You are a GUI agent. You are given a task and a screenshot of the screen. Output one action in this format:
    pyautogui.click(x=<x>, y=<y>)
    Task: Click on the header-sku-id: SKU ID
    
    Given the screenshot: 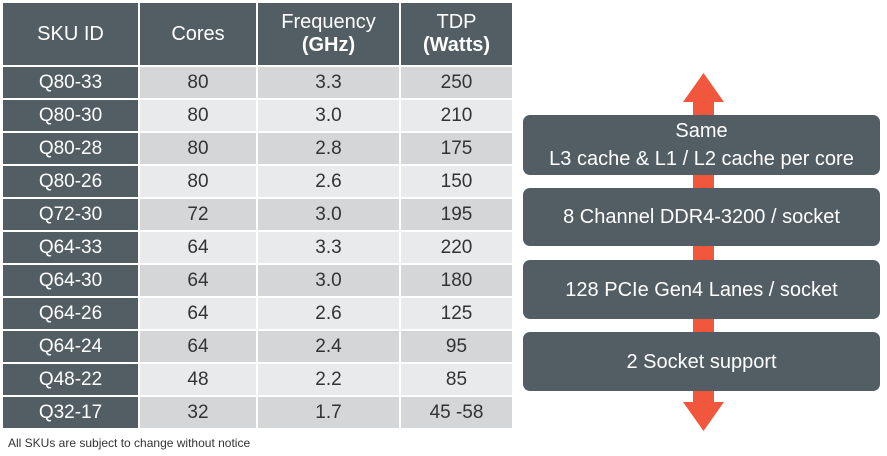 What is the action you would take?
    pyautogui.click(x=71, y=35)
    